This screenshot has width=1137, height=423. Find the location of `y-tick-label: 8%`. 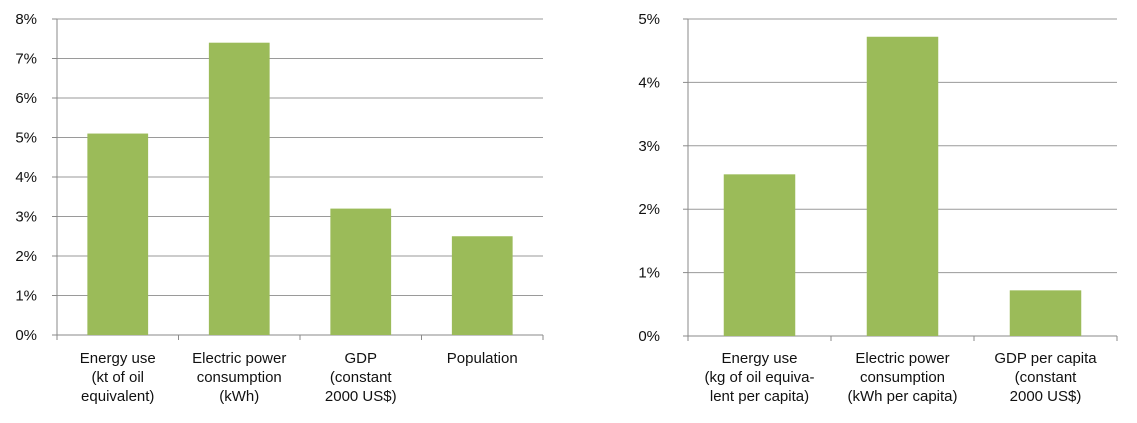

y-tick-label: 8% is located at coordinates (26, 19).